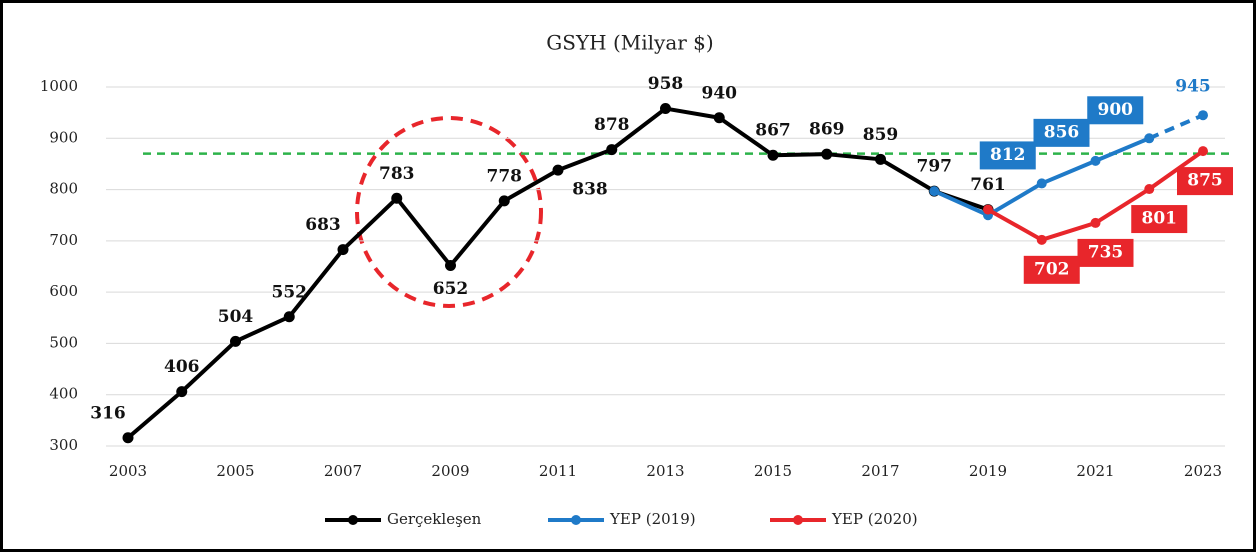 This screenshot has width=1258, height=558. I want to click on y-tick-label: 700, so click(63, 240).